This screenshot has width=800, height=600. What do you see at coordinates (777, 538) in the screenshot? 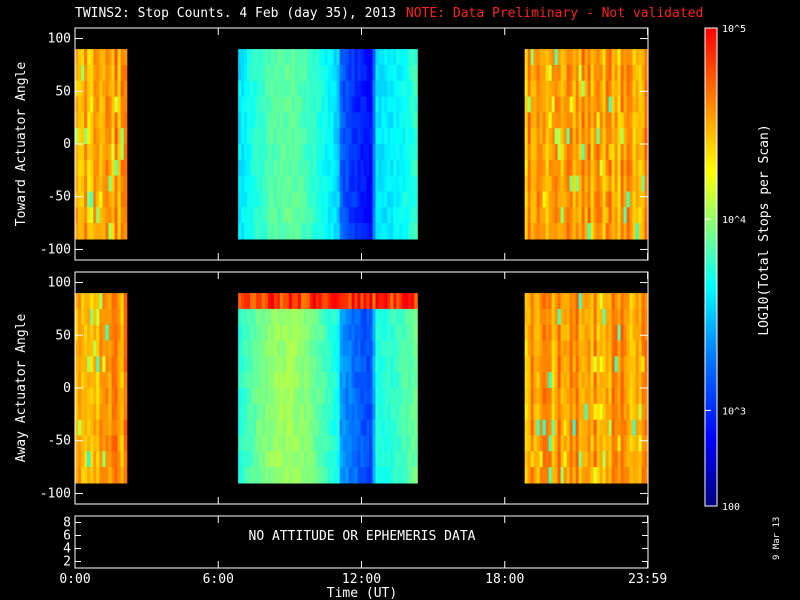
I see `datestamp: 9 Mar 13` at bounding box center [777, 538].